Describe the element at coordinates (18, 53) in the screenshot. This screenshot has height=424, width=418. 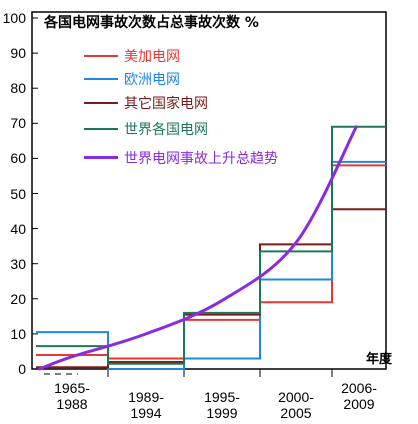
I see `y-tick-label: 90` at that location.